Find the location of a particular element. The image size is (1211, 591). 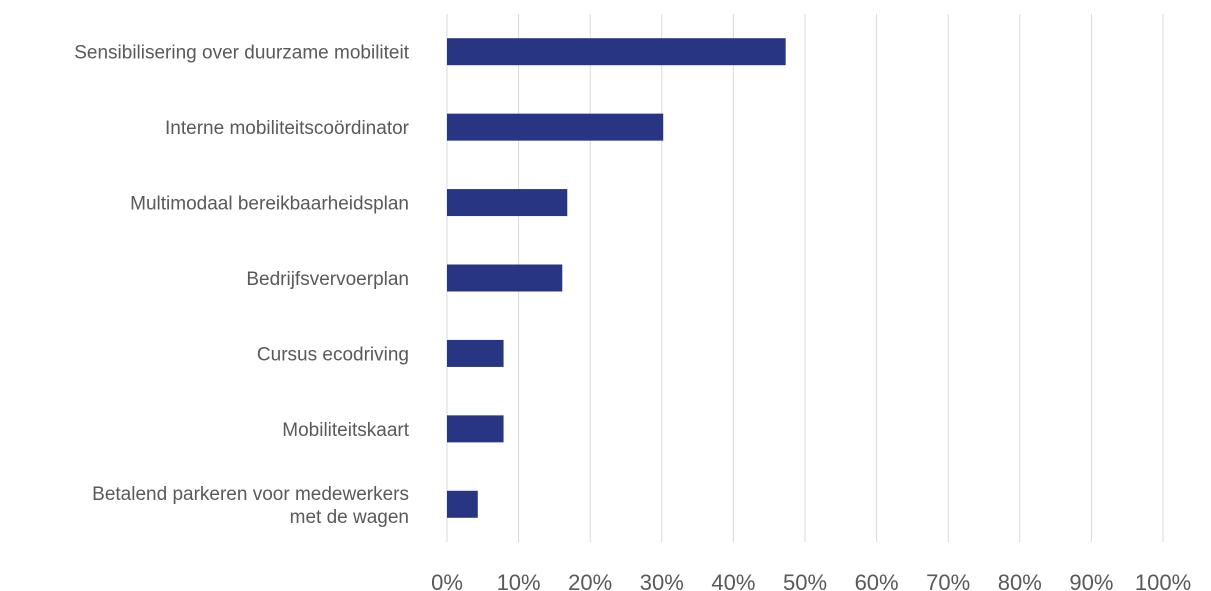

category-label-line: Sensibilisering over duurzame mobiliteit is located at coordinates (241, 53).